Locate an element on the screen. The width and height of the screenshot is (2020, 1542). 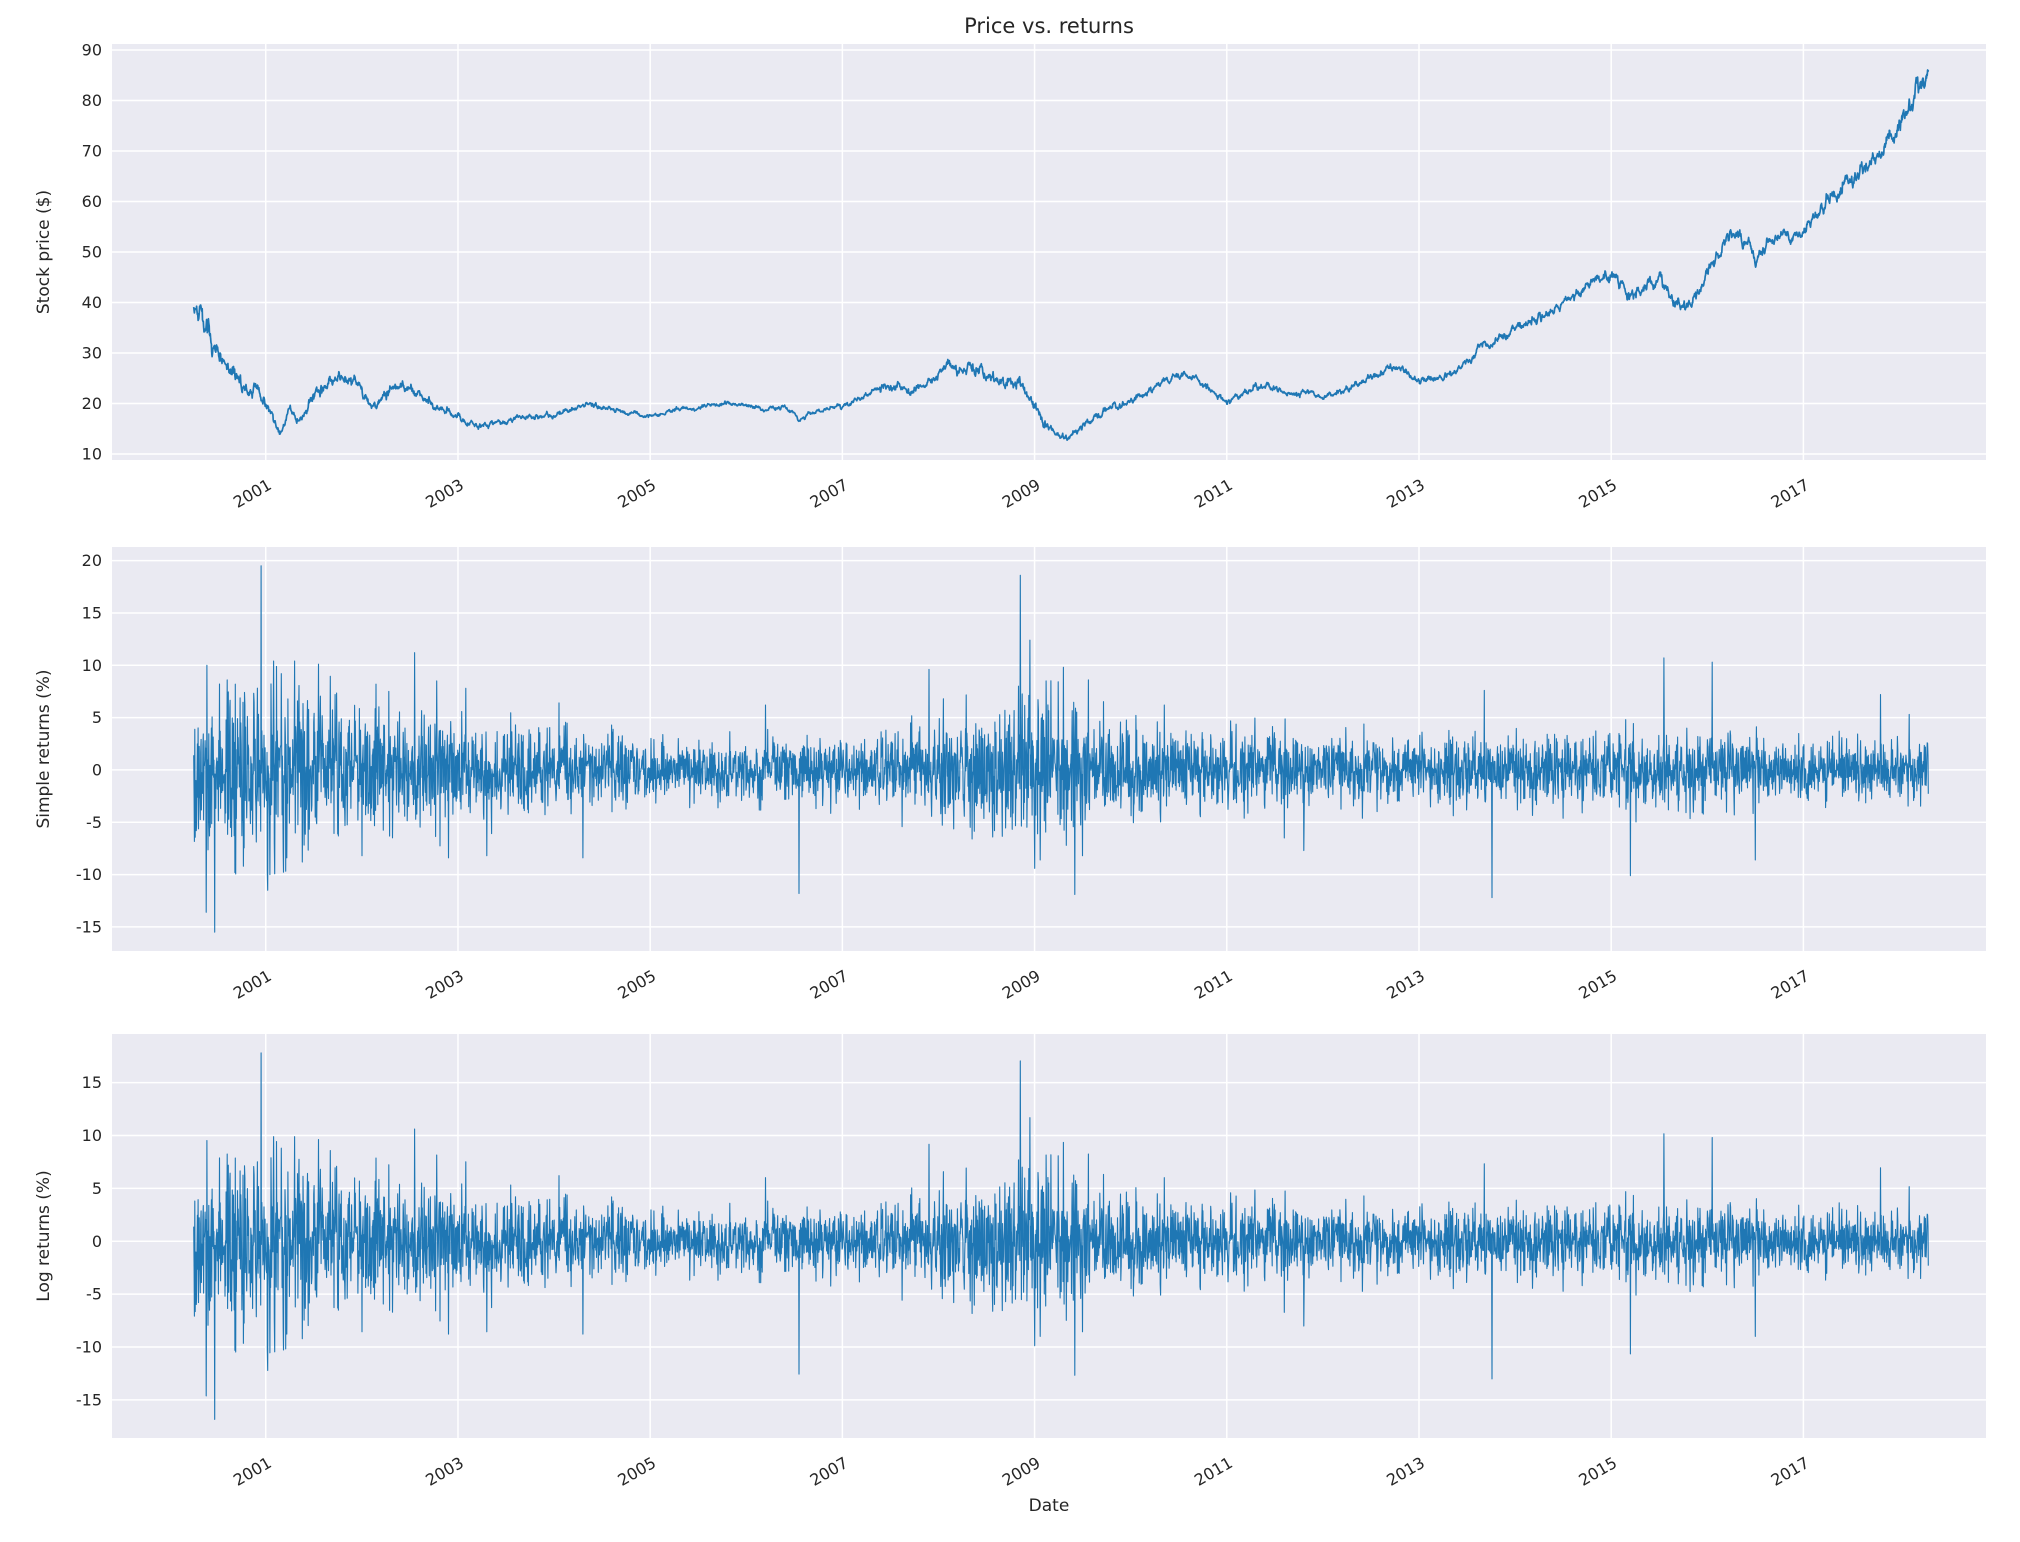
y-tick-label: 80 is located at coordinates (92, 100).